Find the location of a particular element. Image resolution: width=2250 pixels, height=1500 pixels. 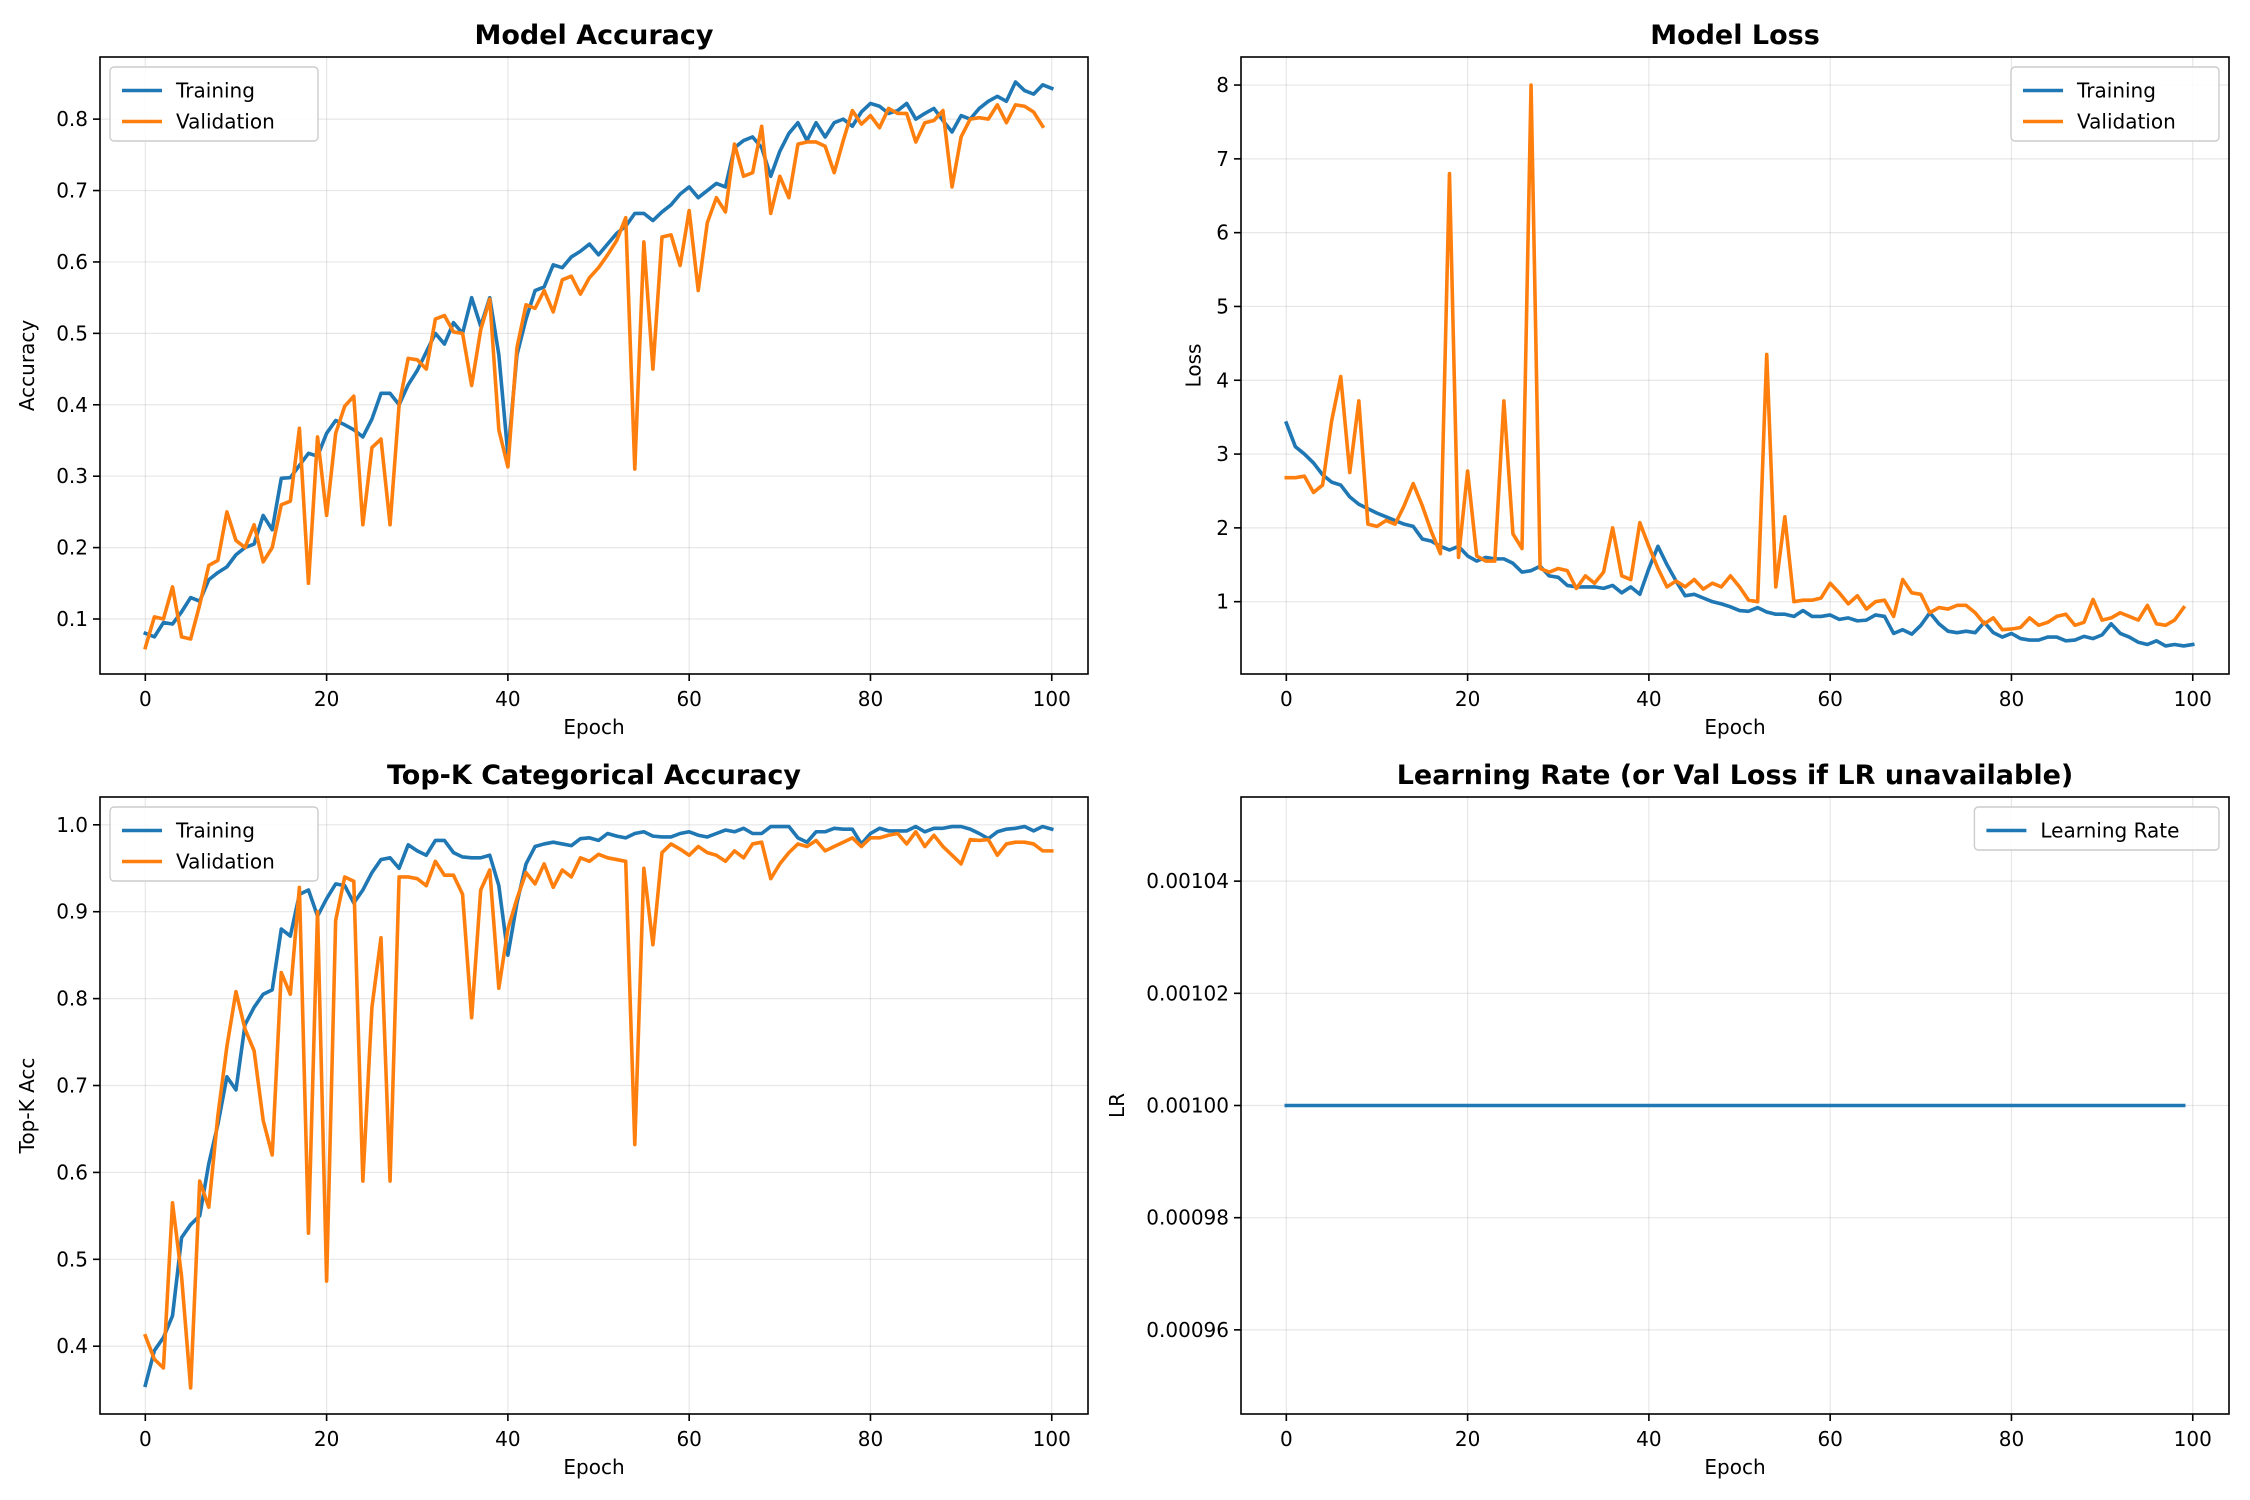

y-tick-label: 0.3 is located at coordinates (72, 476).